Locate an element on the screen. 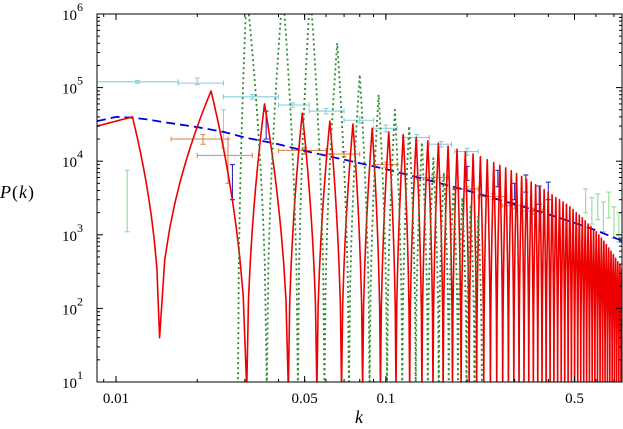  y-axis-label-close: ) is located at coordinates (31, 192).